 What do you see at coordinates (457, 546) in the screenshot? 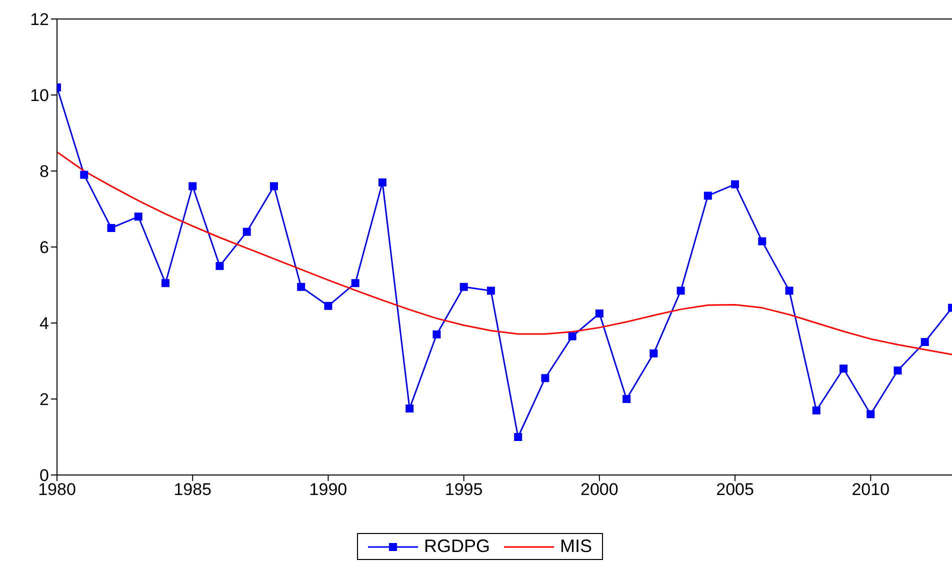
I see `legend-label: RGDPG` at bounding box center [457, 546].